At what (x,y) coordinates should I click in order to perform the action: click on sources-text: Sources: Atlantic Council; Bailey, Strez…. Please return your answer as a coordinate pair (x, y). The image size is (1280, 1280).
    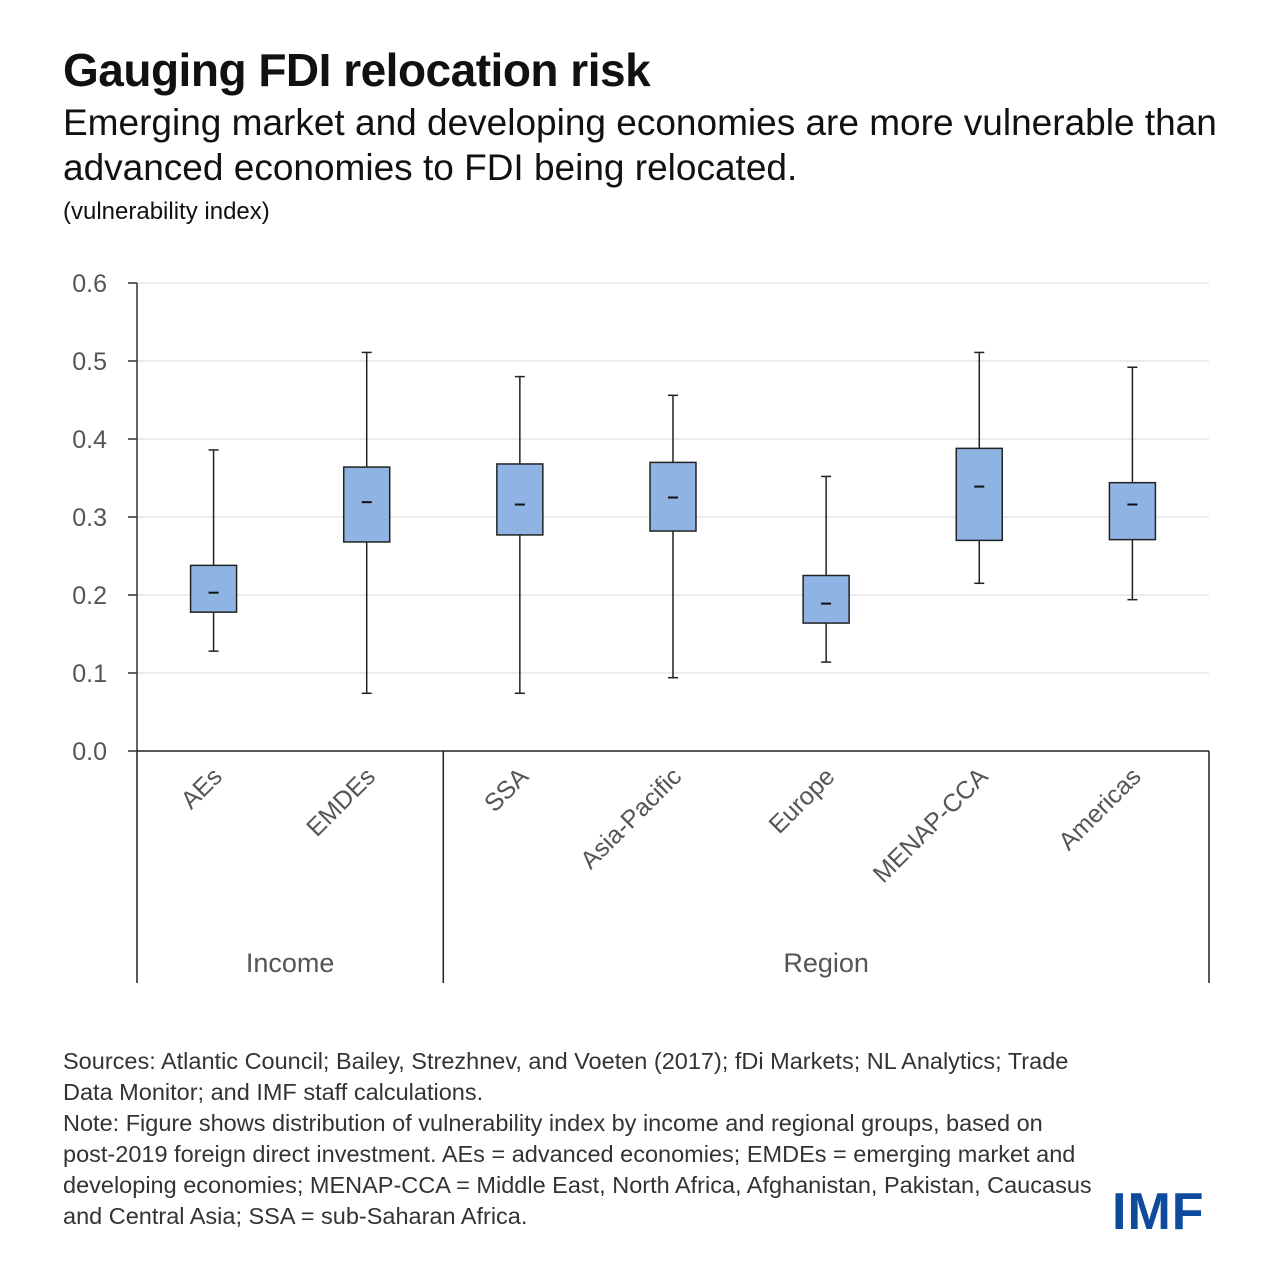
    Looking at the image, I should click on (566, 1076).